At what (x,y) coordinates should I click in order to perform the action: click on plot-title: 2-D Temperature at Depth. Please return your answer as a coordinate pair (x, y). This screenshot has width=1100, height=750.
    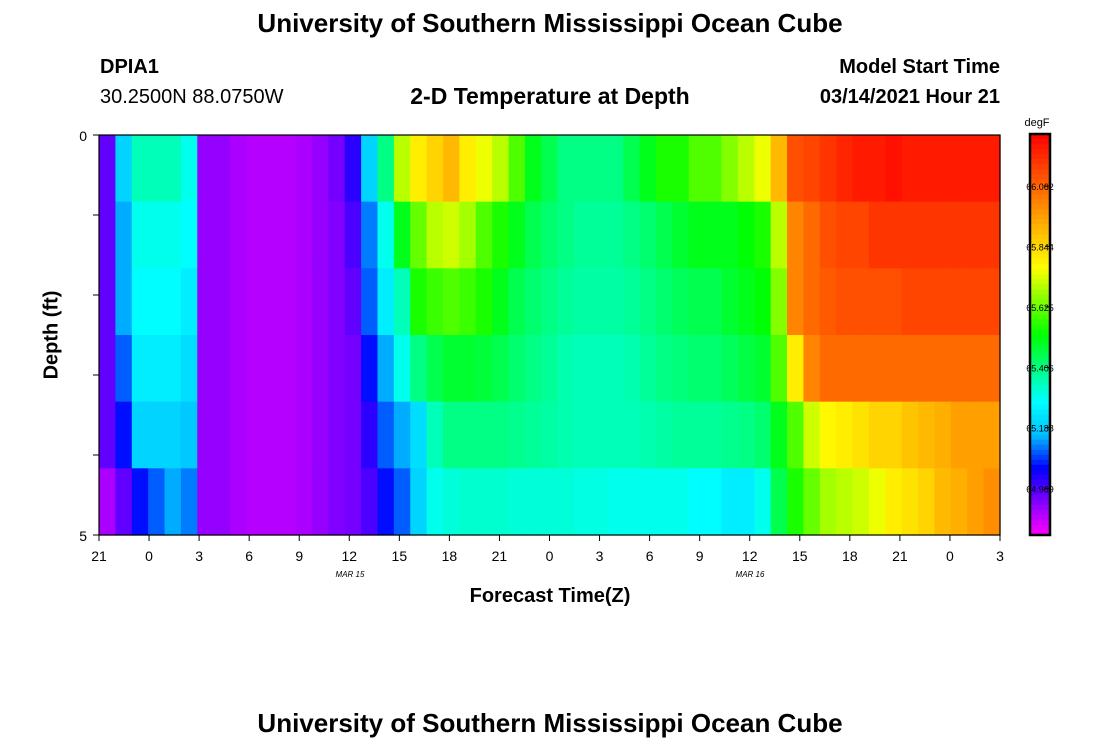
    Looking at the image, I should click on (550, 96).